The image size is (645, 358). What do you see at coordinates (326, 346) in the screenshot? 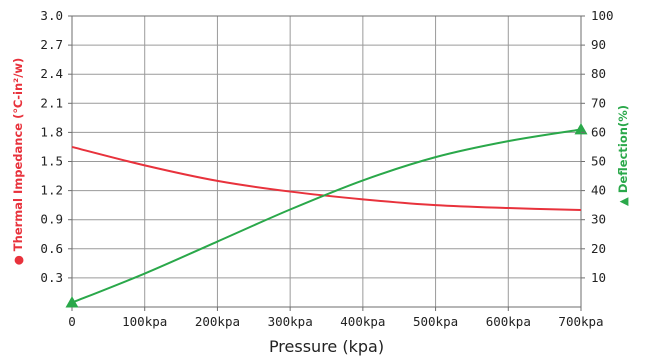
I see `x-axis-label: Pressure (kpa)` at bounding box center [326, 346].